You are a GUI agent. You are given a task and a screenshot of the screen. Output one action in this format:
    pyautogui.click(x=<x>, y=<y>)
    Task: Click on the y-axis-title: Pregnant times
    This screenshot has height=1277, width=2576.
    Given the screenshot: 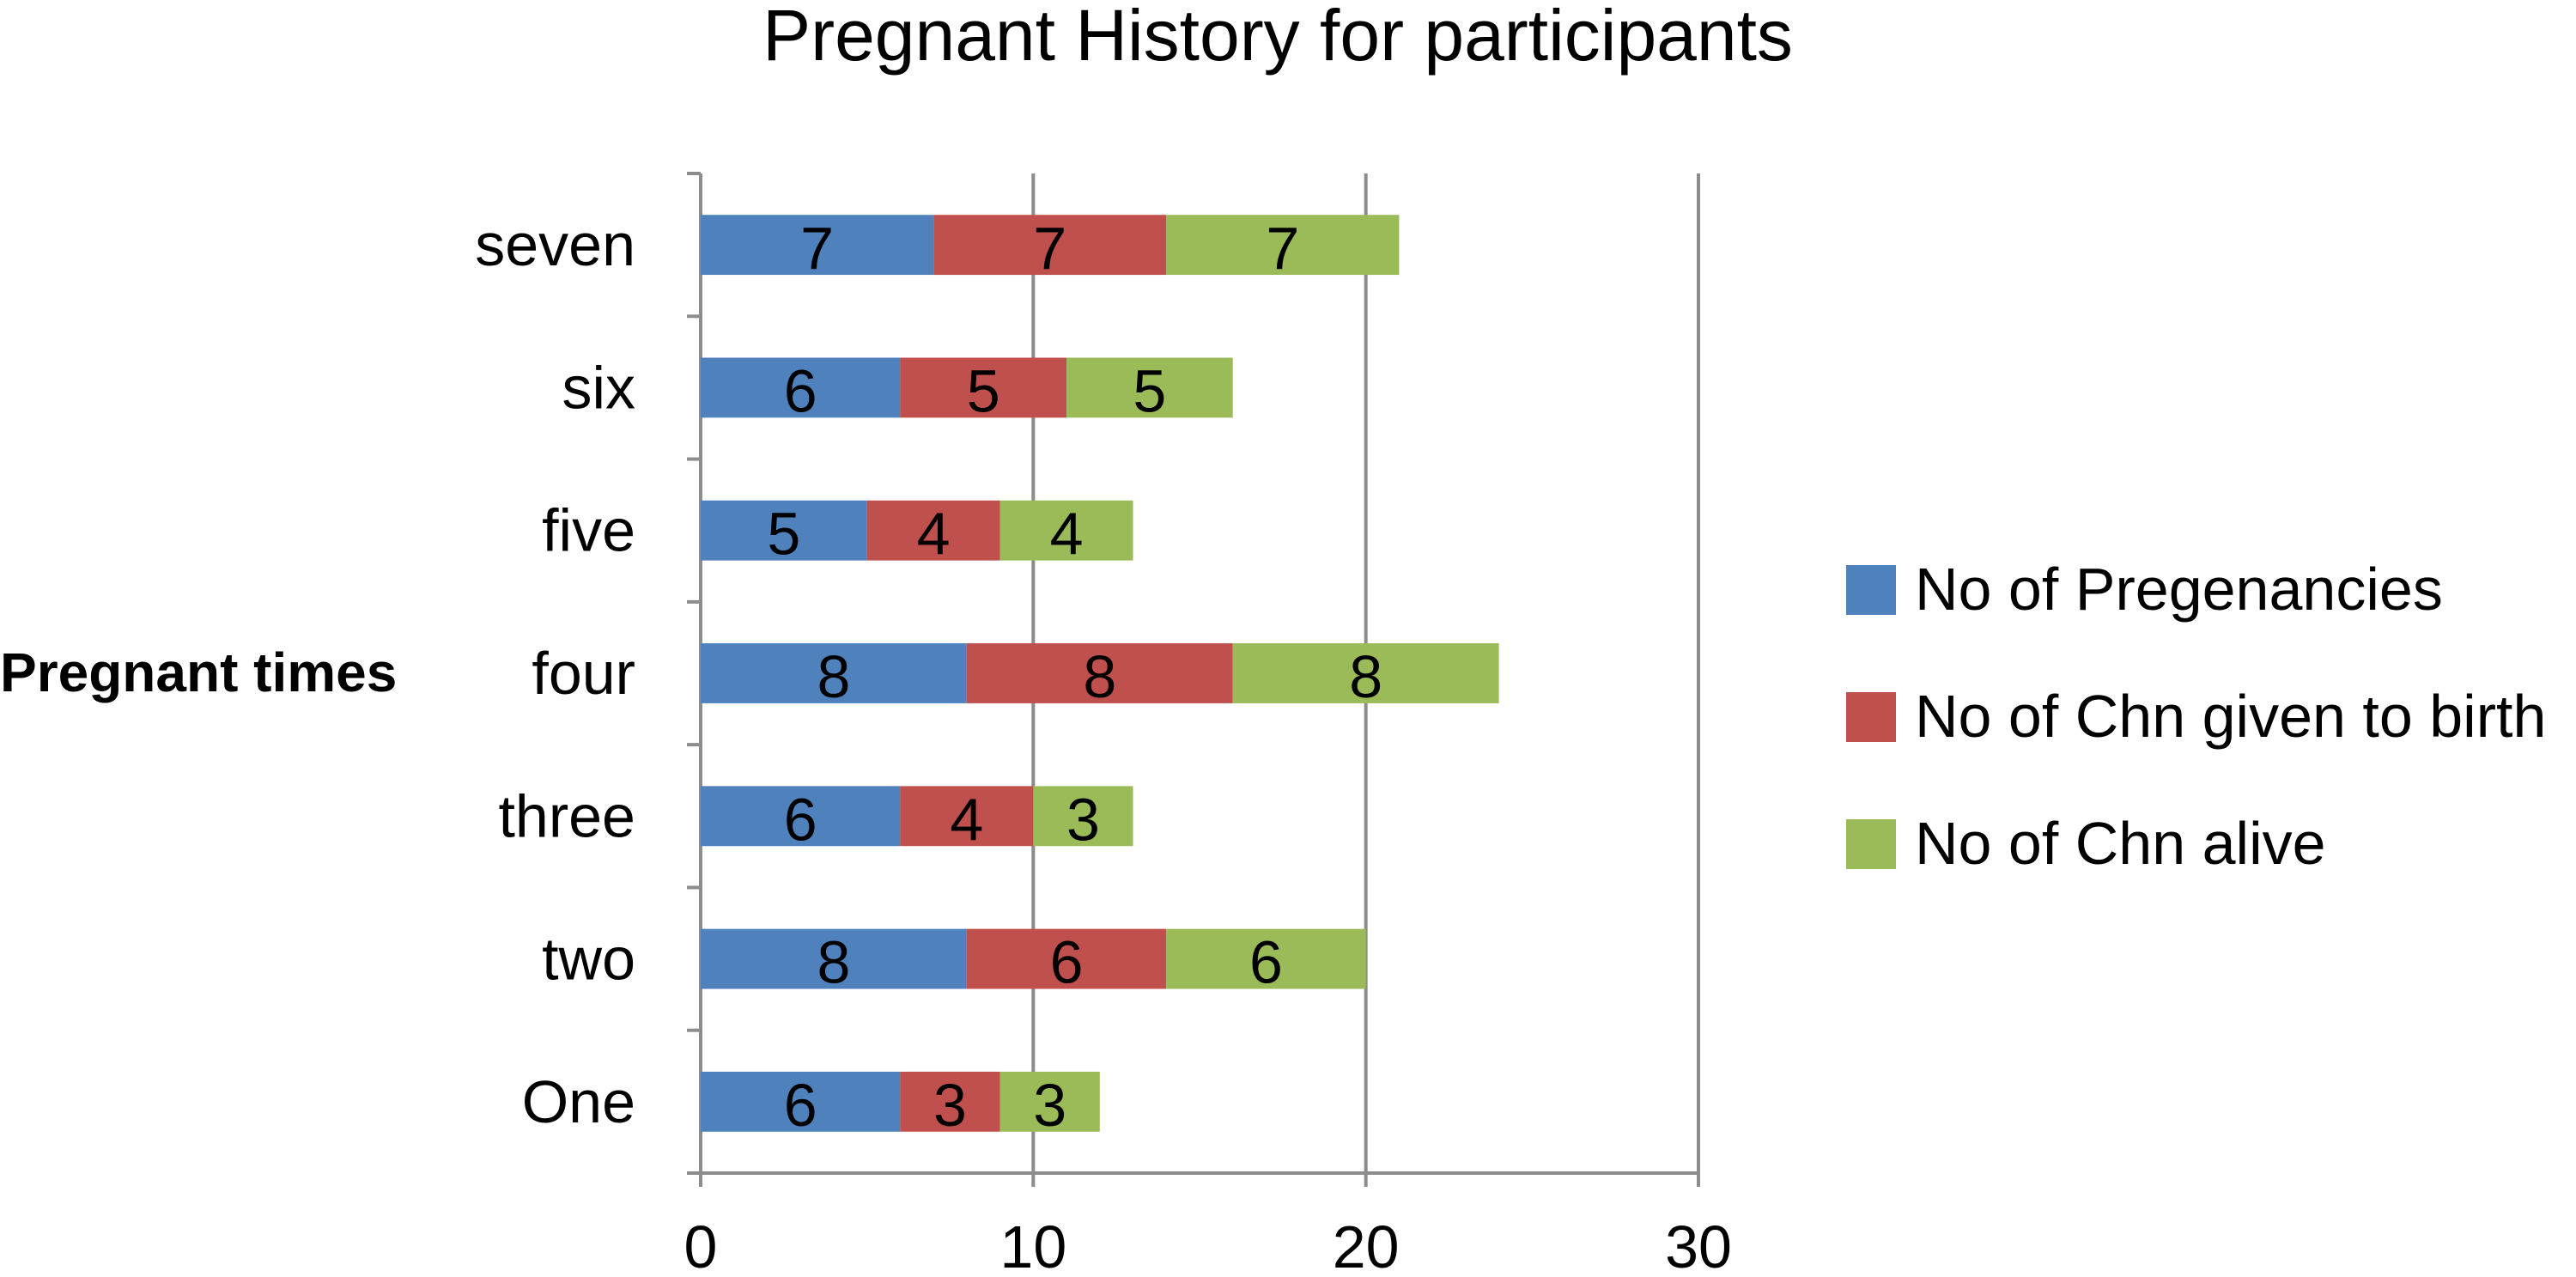 What is the action you would take?
    pyautogui.click(x=198, y=672)
    